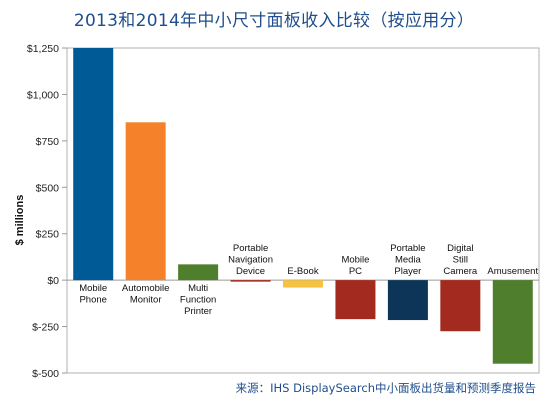 Image resolution: width=548 pixels, height=401 pixels. Describe the element at coordinates (460, 260) in the screenshot. I see `category-label: Digital Still Camera` at that location.